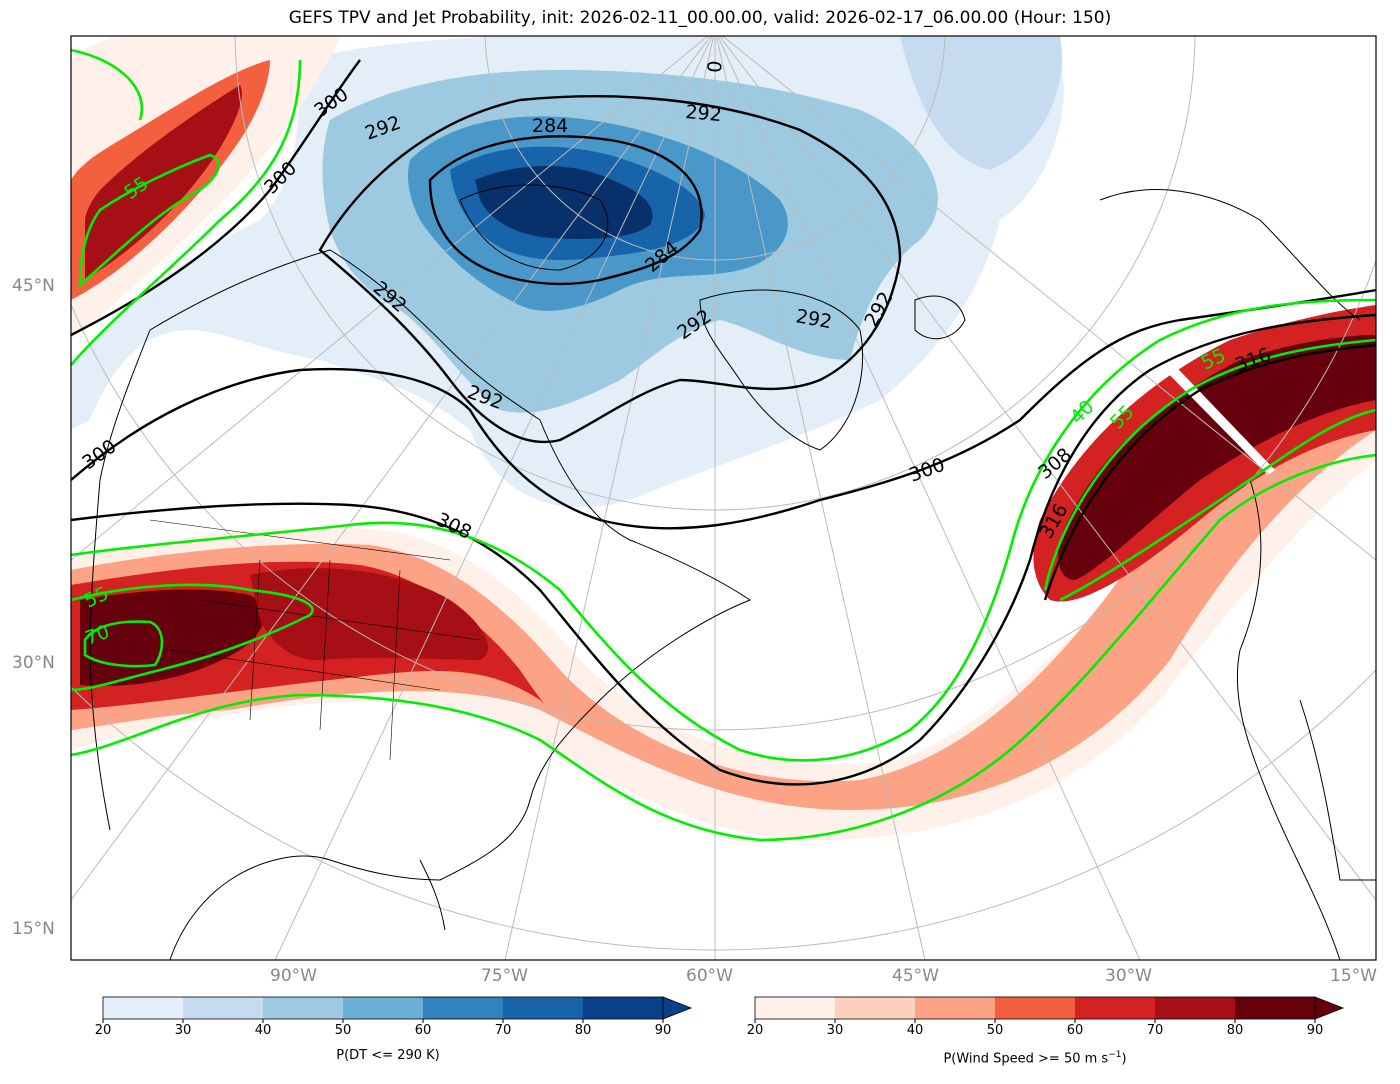 The image size is (1400, 1084). I want to click on coast-europe, so click(1230, 574).